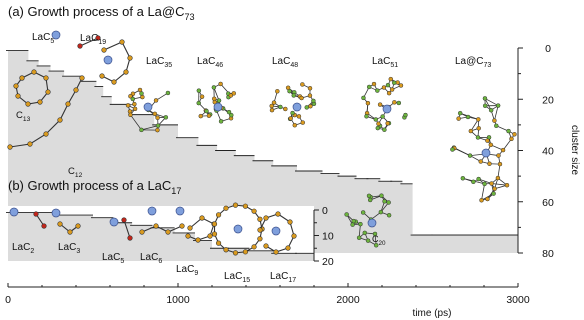 The height and width of the screenshot is (320, 584). Describe the element at coordinates (161, 236) in the screenshot. I see `area-b-fill` at that location.